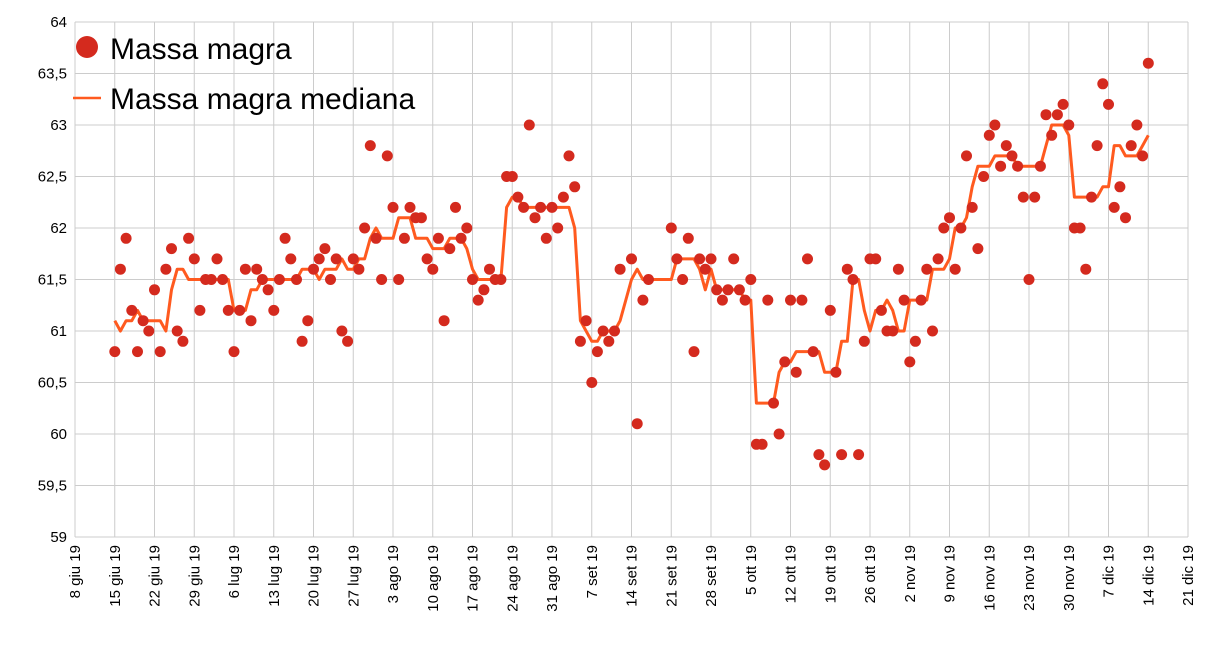 The image size is (1207, 646). I want to click on x-tick-label: 9 nov 19, so click(950, 574).